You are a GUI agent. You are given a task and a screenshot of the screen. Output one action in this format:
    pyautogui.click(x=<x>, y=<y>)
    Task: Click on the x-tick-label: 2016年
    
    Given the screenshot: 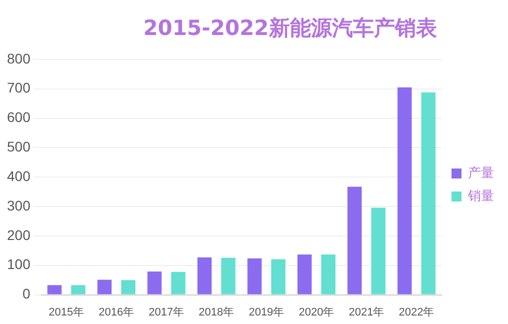 What is the action you would take?
    pyautogui.click(x=116, y=312)
    